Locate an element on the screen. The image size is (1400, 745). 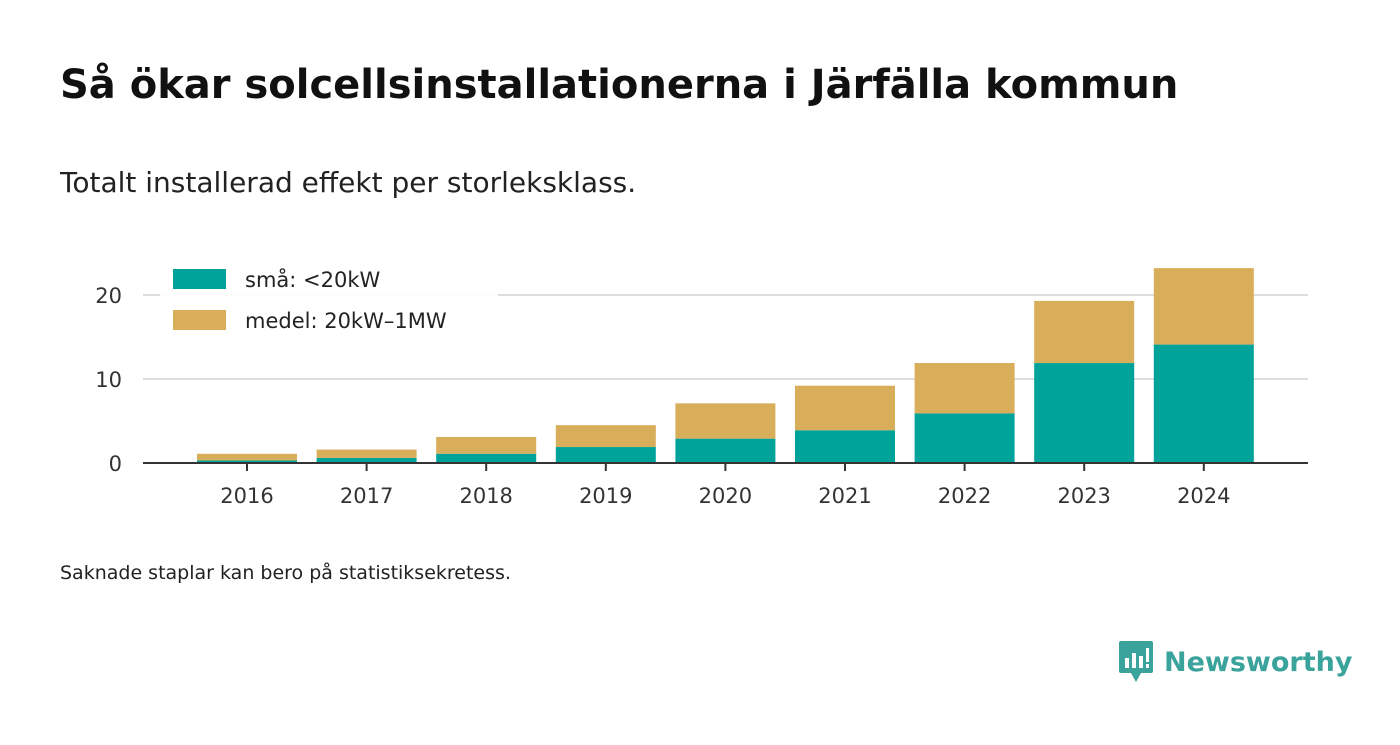
bar-2019-small is located at coordinates (605, 455).